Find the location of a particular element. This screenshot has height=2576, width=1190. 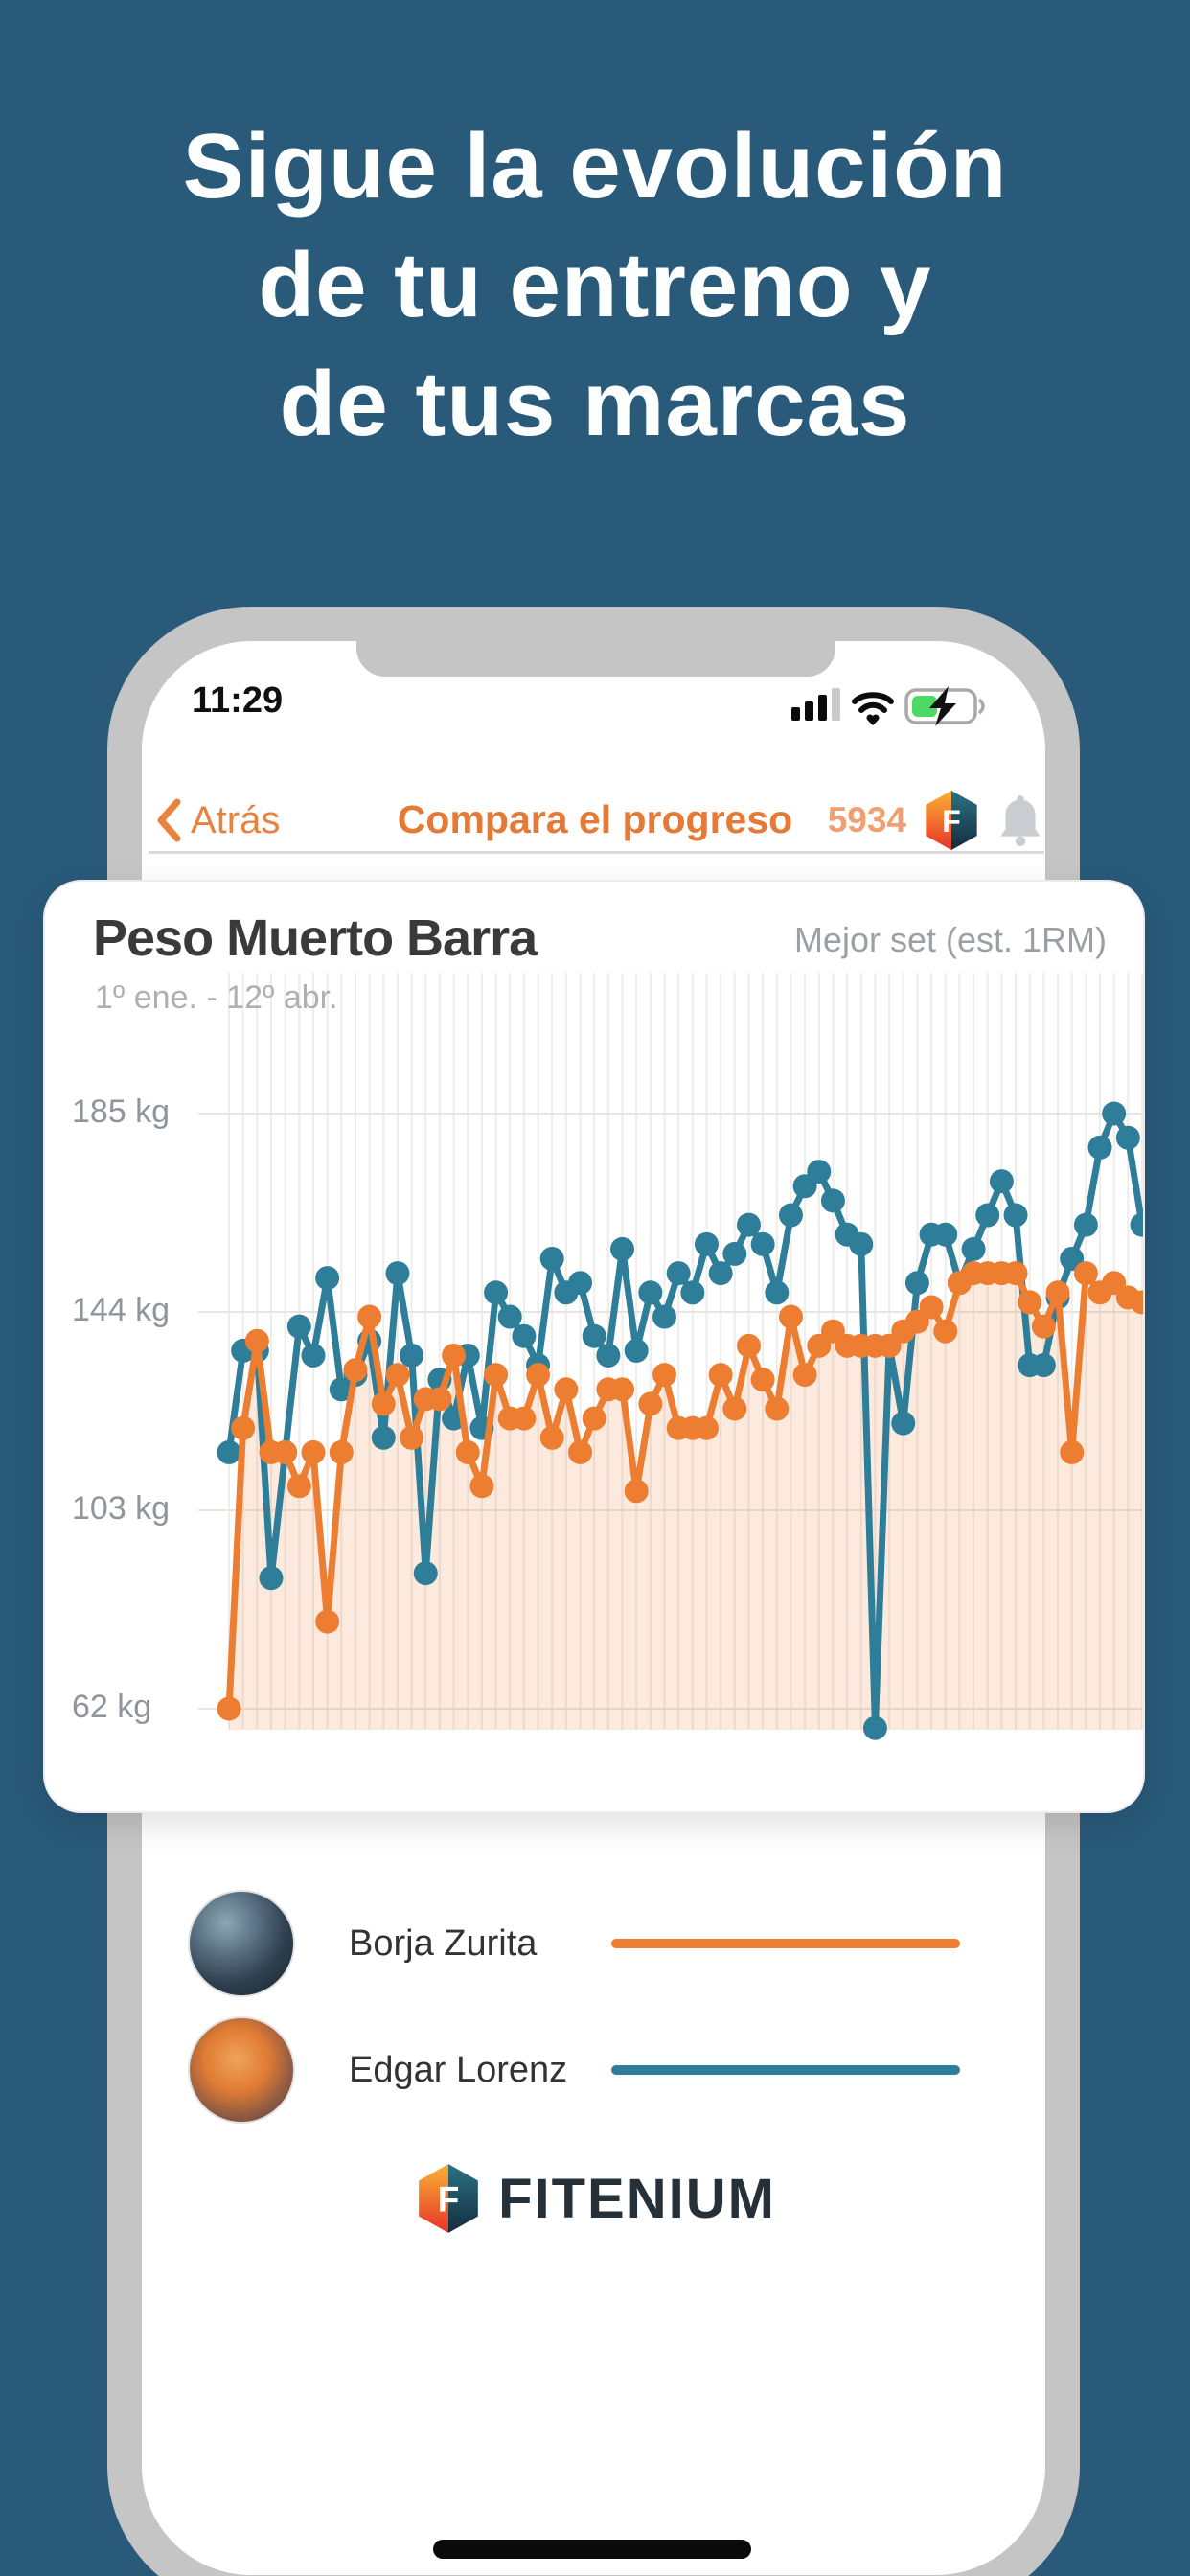

fitenium-logo: F FITENIUM is located at coordinates (595, 2198).